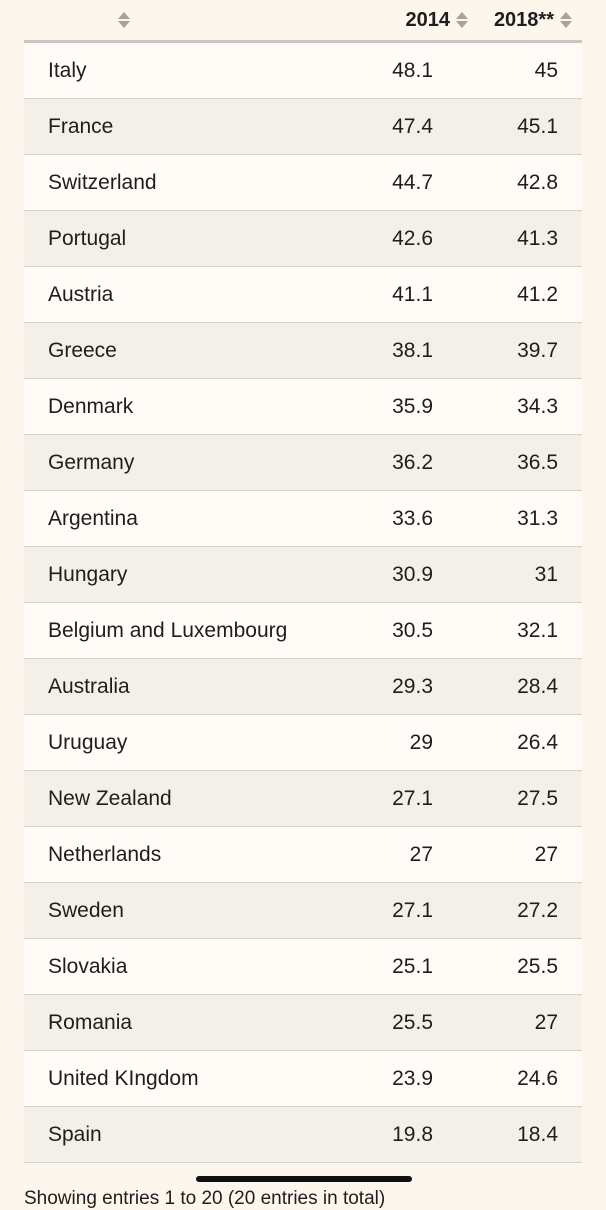 This screenshot has width=606, height=1210. Describe the element at coordinates (537, 630) in the screenshot. I see `value-2018-cell: 32.1` at that location.